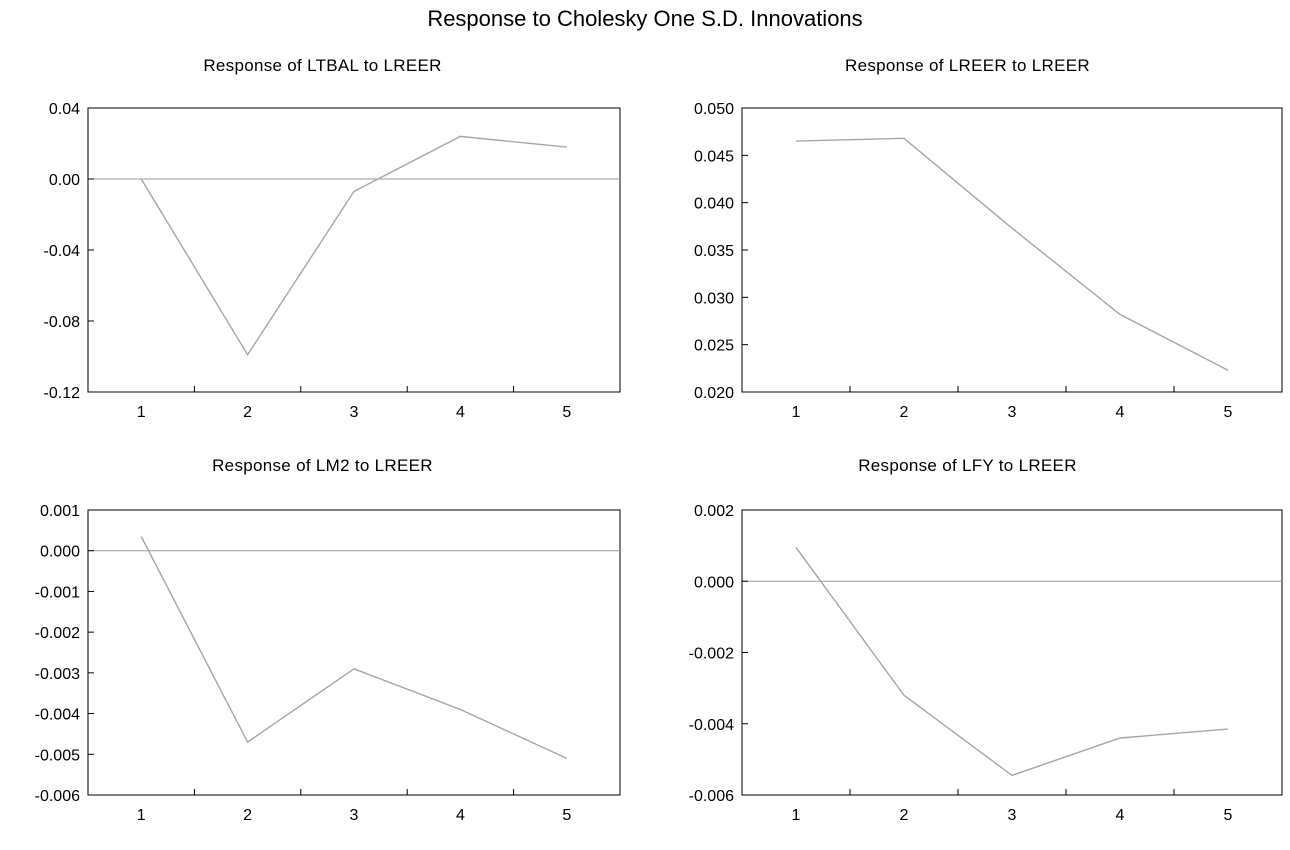 The width and height of the screenshot is (1290, 850). I want to click on y-tick-label: 0.035, so click(714, 251).